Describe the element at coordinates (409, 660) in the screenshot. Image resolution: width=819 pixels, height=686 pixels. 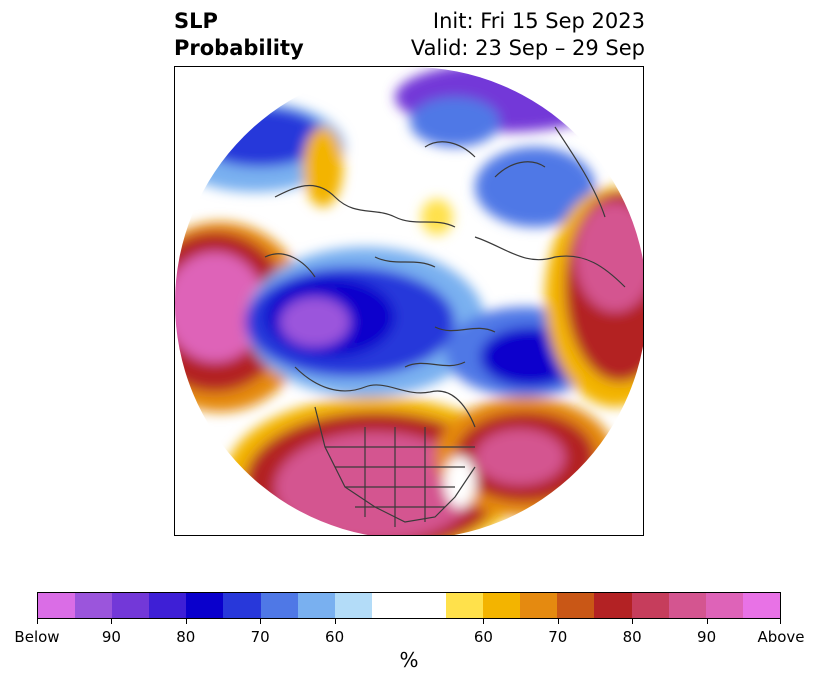
I see `colorbar-unit: %` at that location.